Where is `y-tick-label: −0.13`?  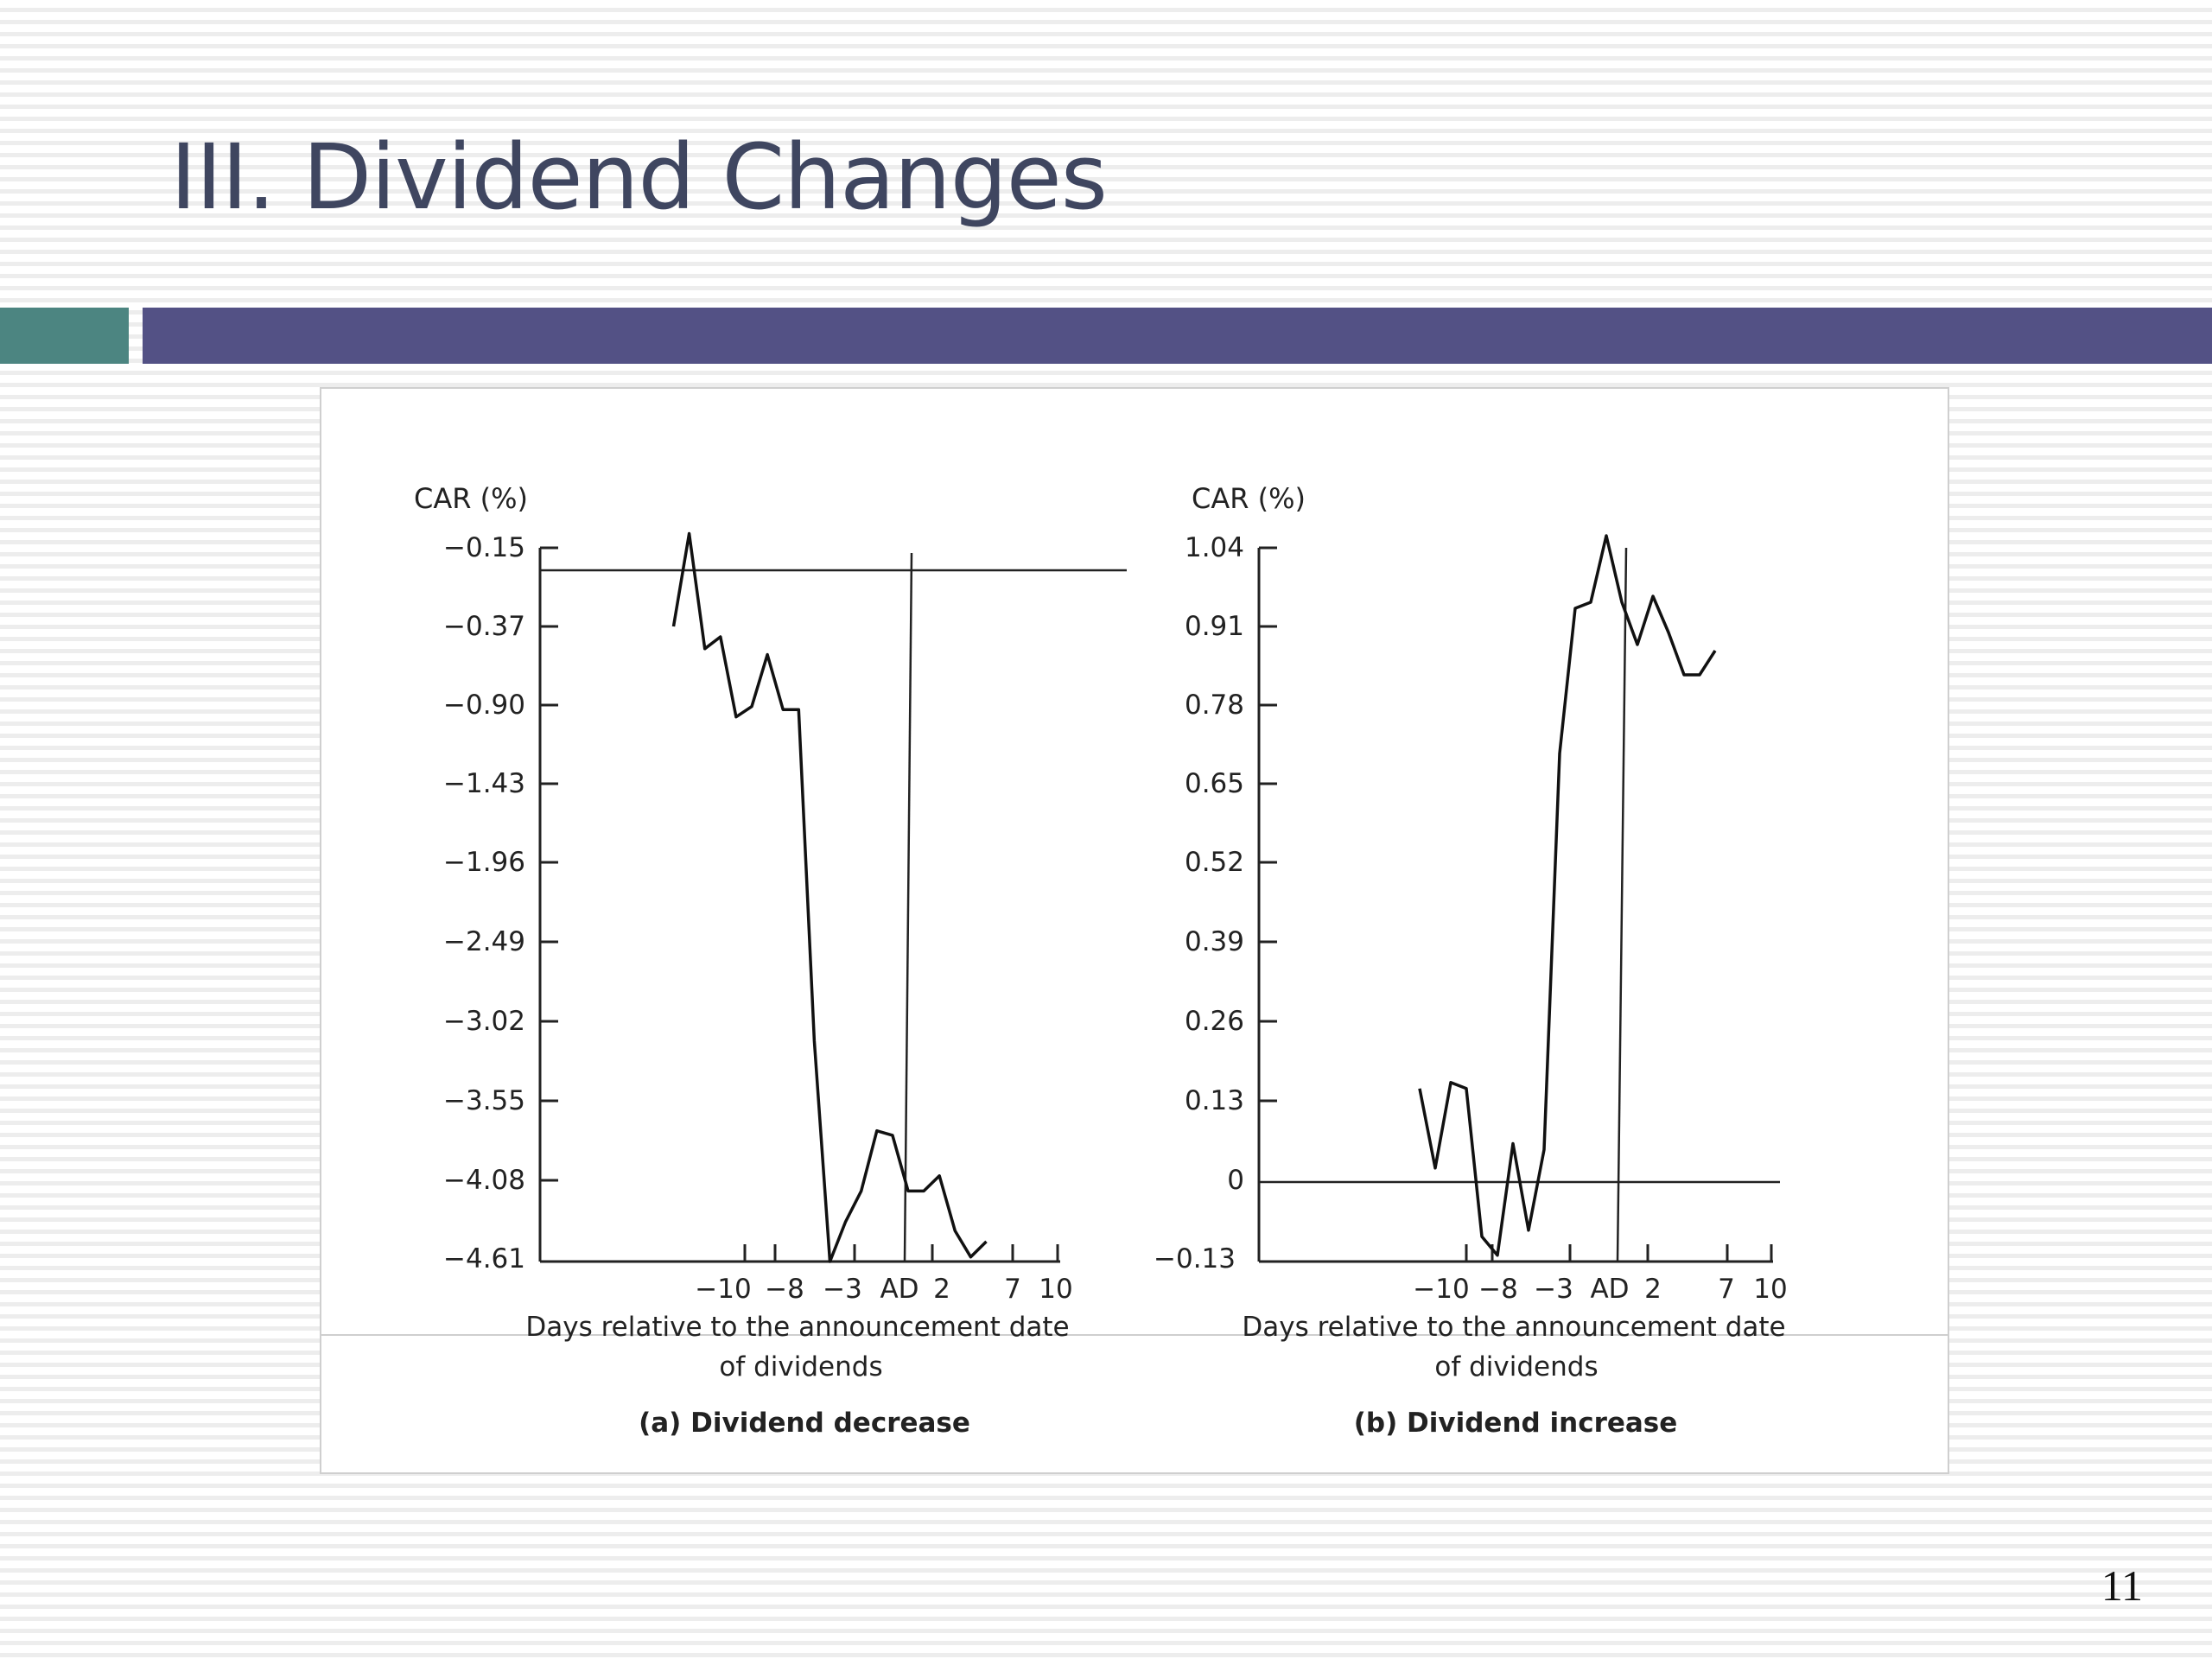
y-tick-label: −0.13 is located at coordinates (1195, 1258).